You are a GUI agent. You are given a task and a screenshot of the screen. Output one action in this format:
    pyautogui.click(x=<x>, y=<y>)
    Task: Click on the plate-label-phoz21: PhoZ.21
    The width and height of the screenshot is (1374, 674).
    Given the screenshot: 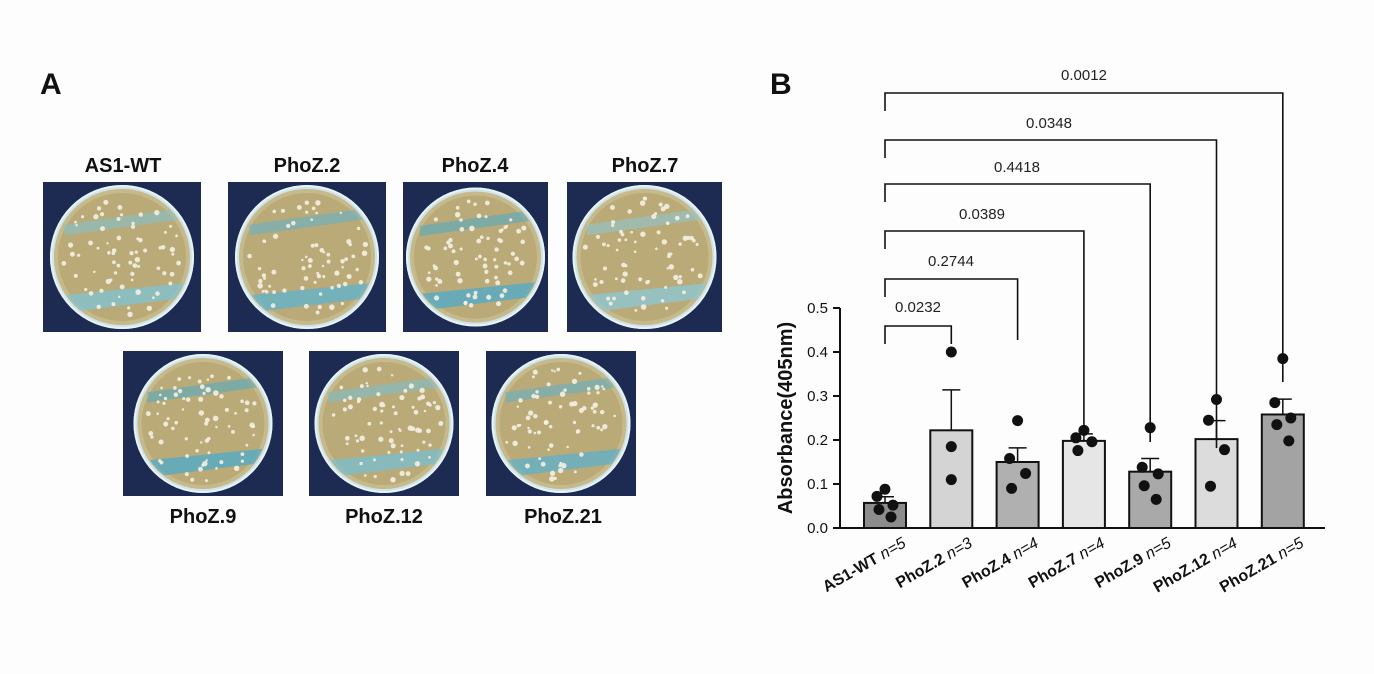 What is the action you would take?
    pyautogui.click(x=563, y=517)
    